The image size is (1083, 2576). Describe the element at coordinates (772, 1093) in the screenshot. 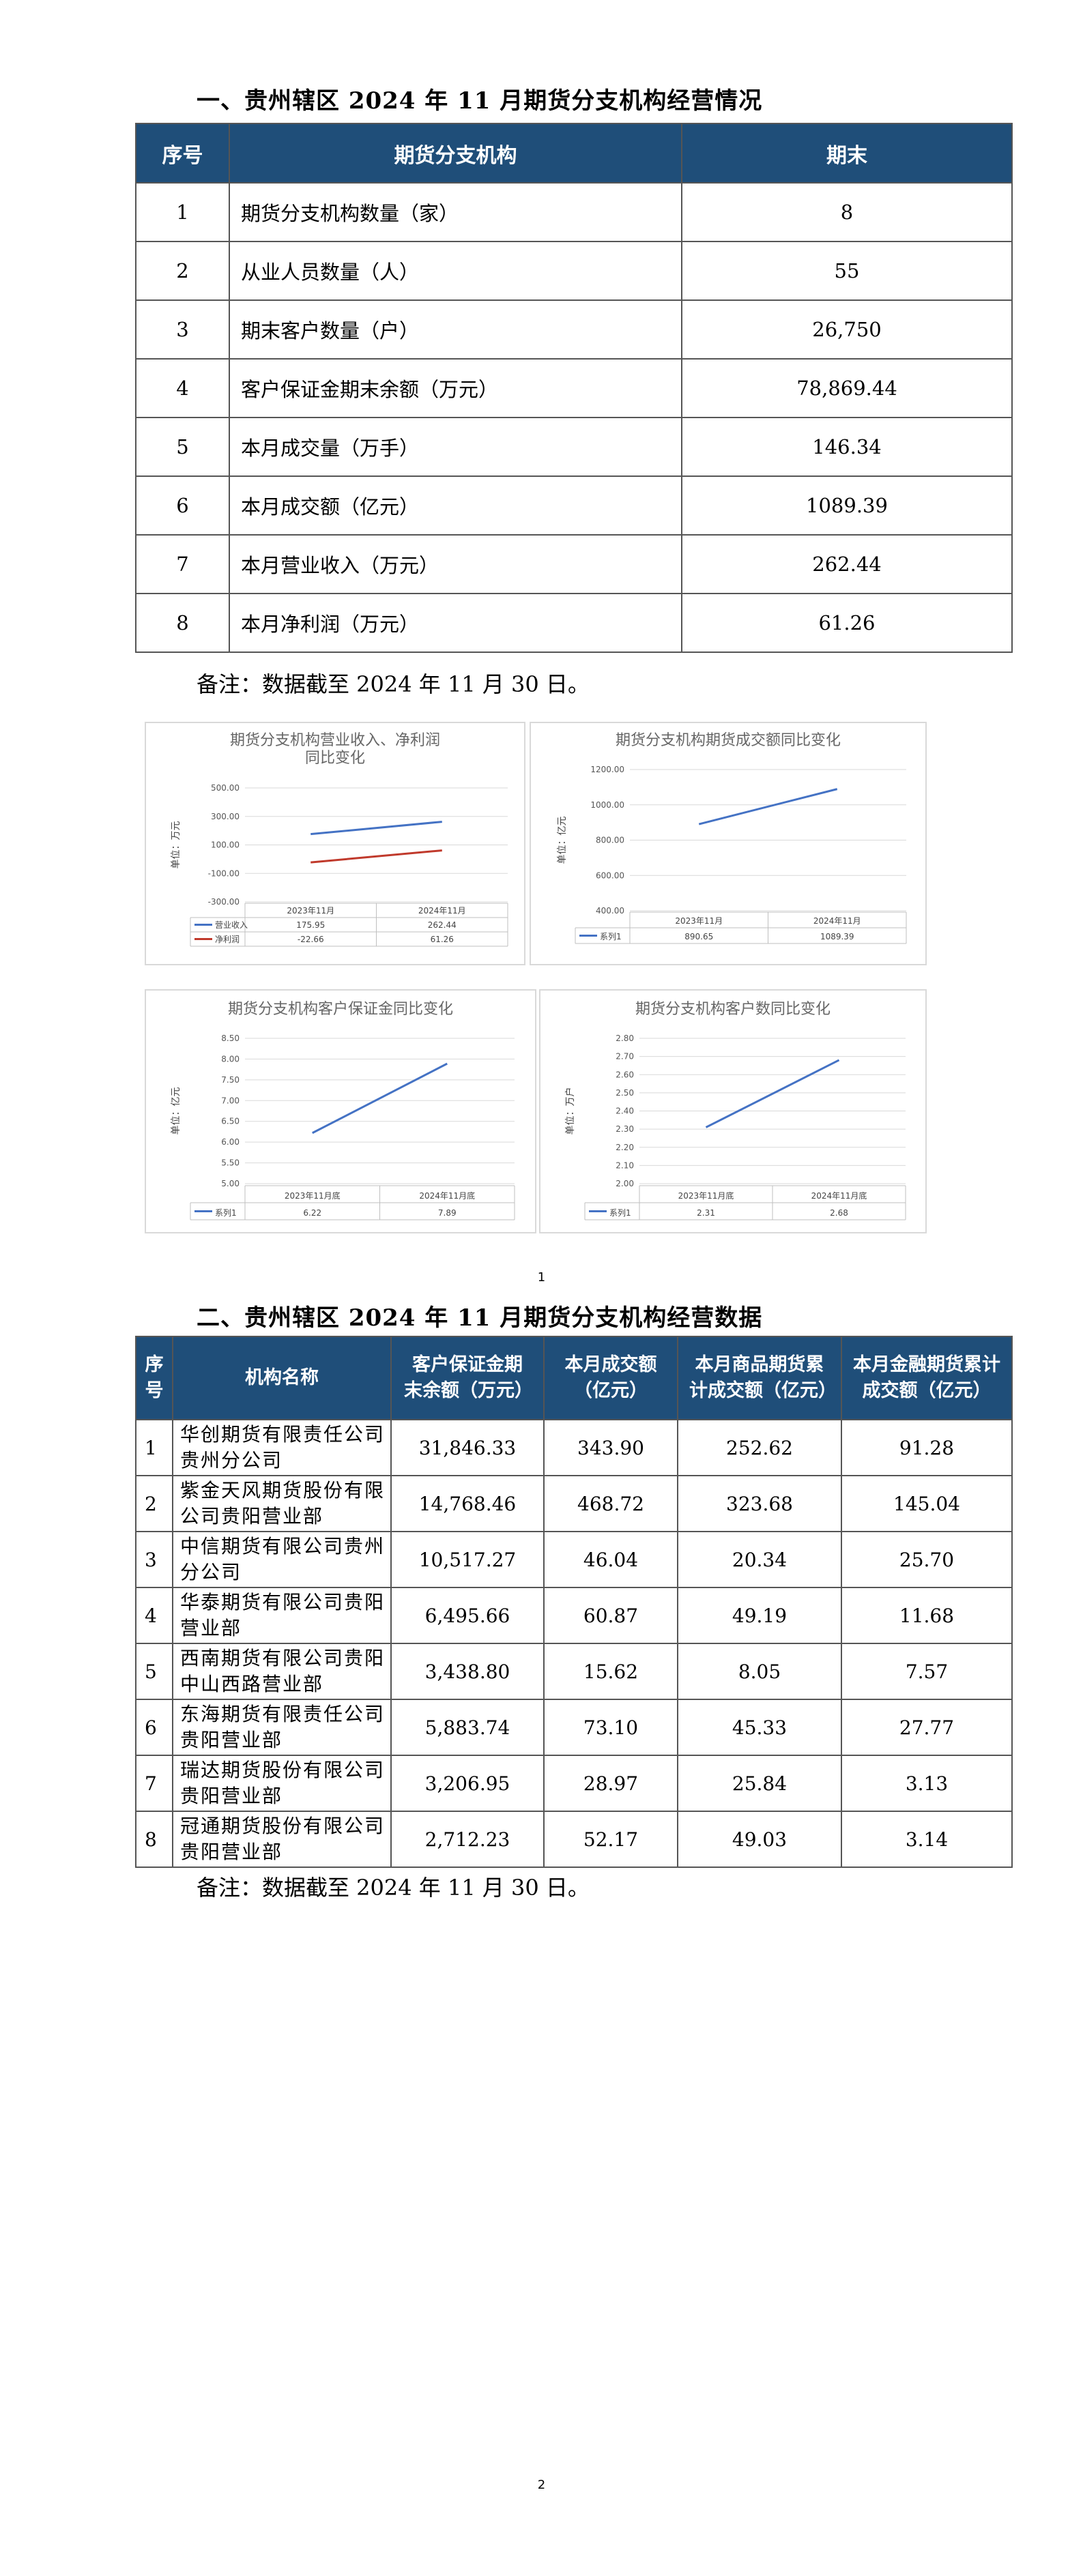

I see `series-line` at that location.